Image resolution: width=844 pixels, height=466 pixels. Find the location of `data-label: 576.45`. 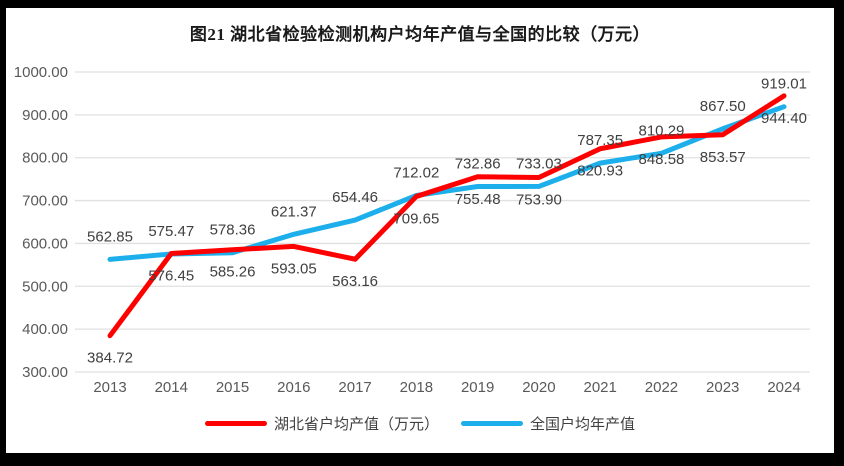

data-label: 576.45 is located at coordinates (171, 276).